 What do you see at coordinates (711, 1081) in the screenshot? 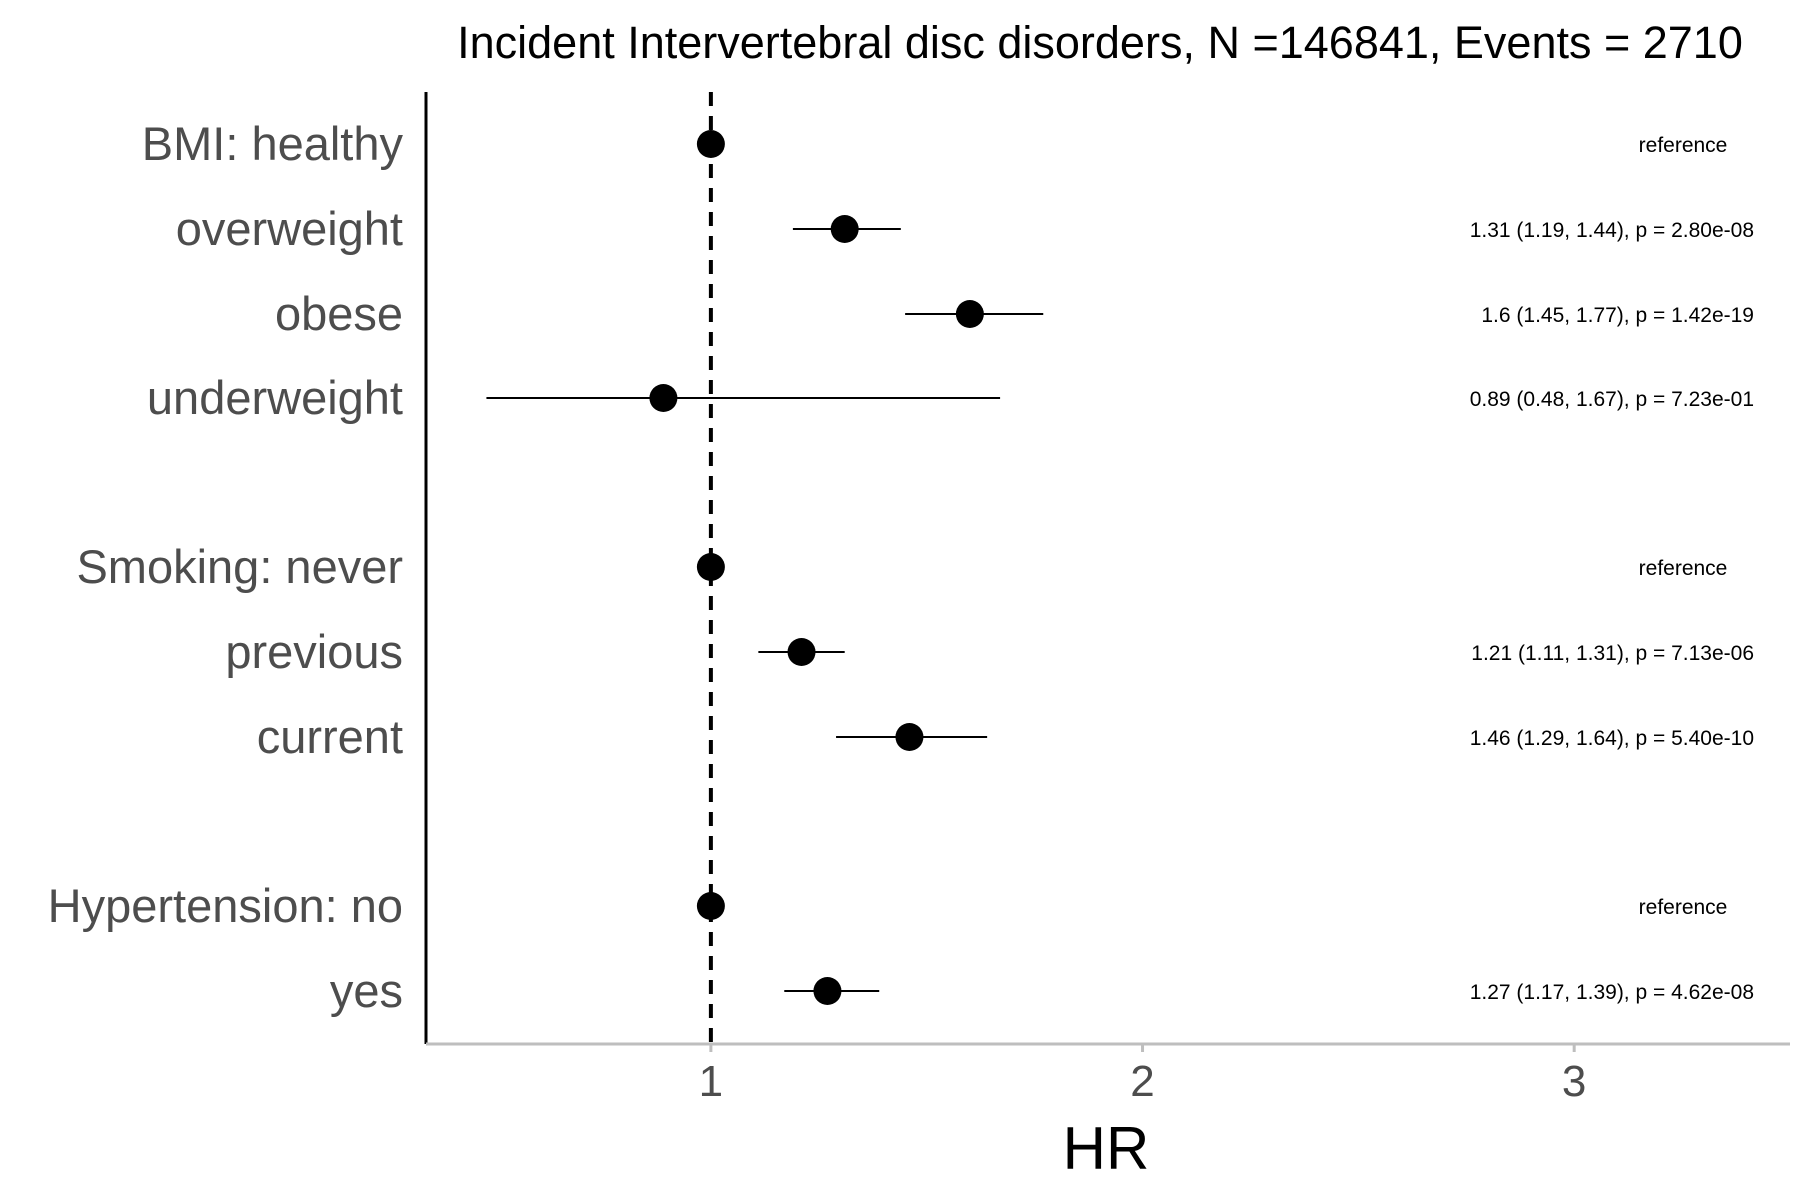
I see `x-tick-label: 1` at bounding box center [711, 1081].